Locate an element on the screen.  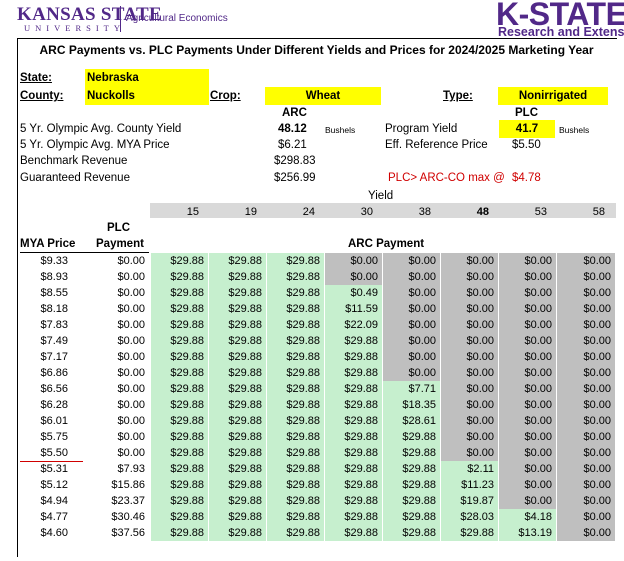
mya-price-cell: $7.49 is located at coordinates (54, 341).